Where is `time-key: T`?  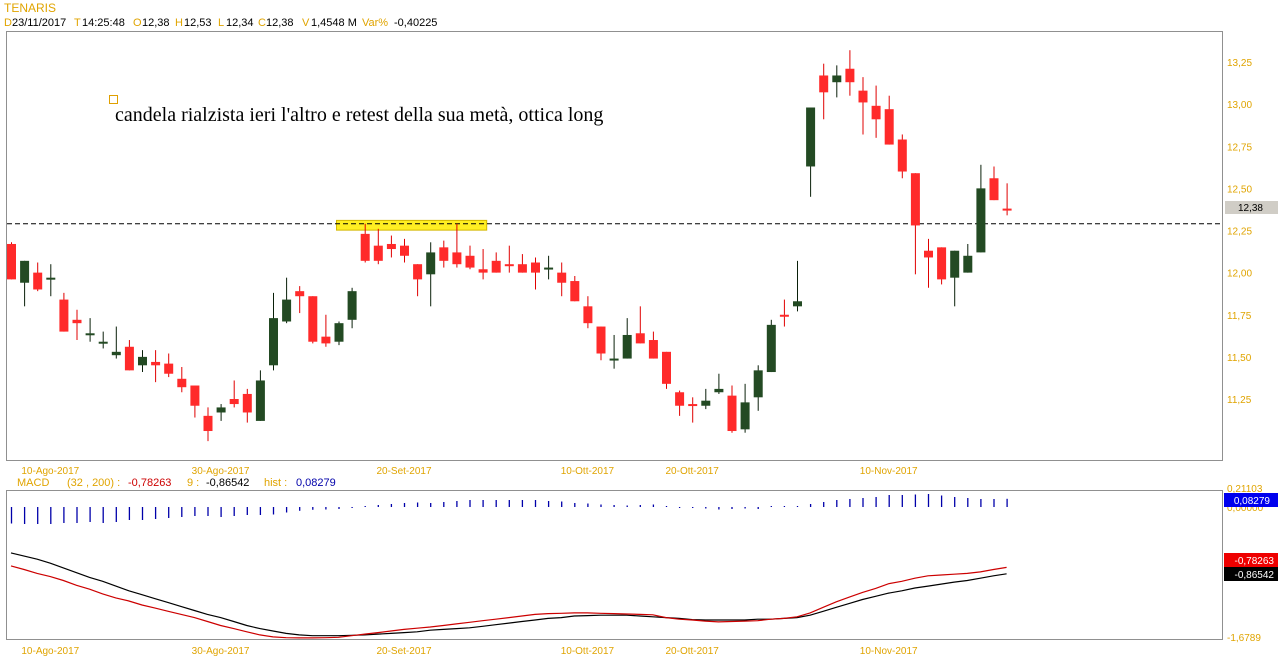 time-key: T is located at coordinates (77, 23).